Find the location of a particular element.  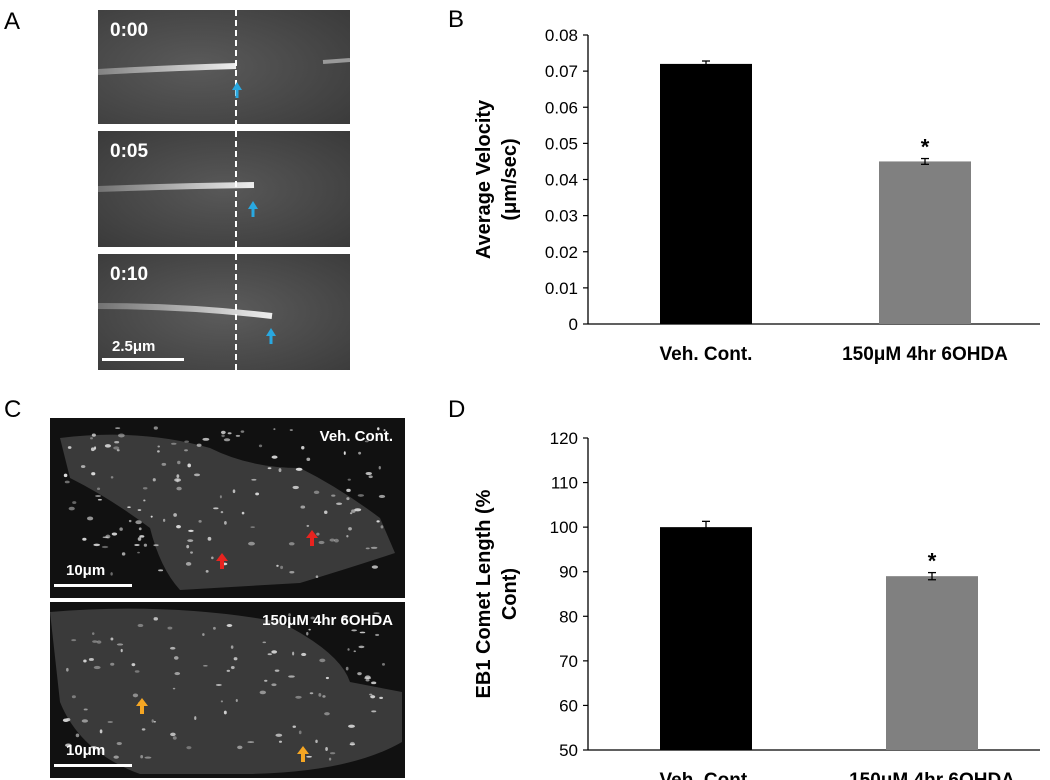

treated-label: 150μM 4hr 6OHDA is located at coordinates (327, 620).